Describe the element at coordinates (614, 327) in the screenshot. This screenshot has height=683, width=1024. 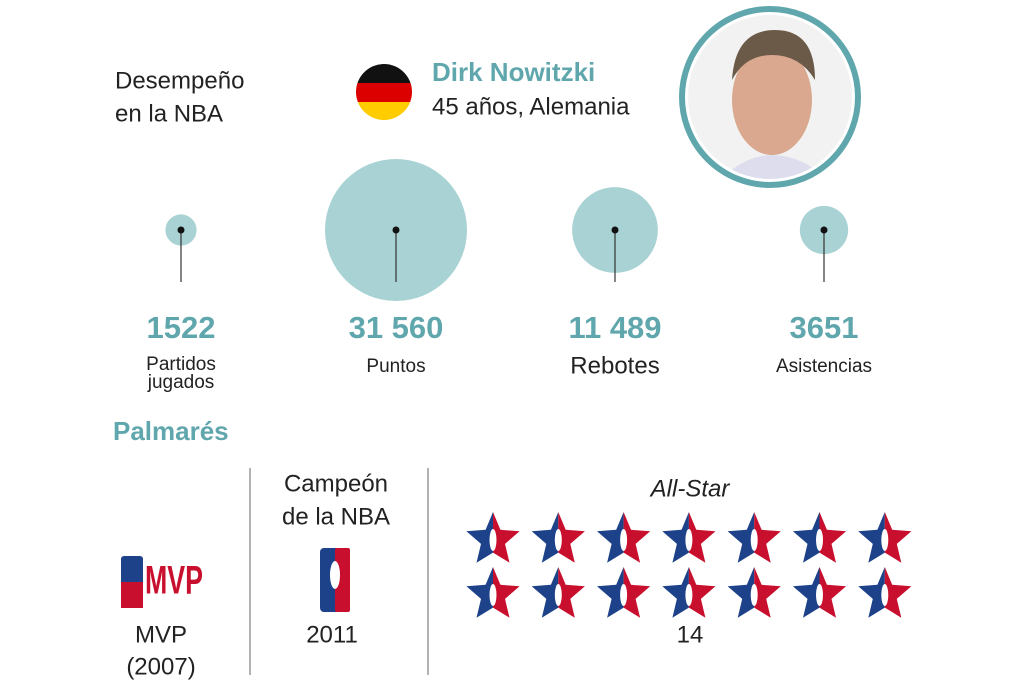
I see `stat-value: 11 489` at that location.